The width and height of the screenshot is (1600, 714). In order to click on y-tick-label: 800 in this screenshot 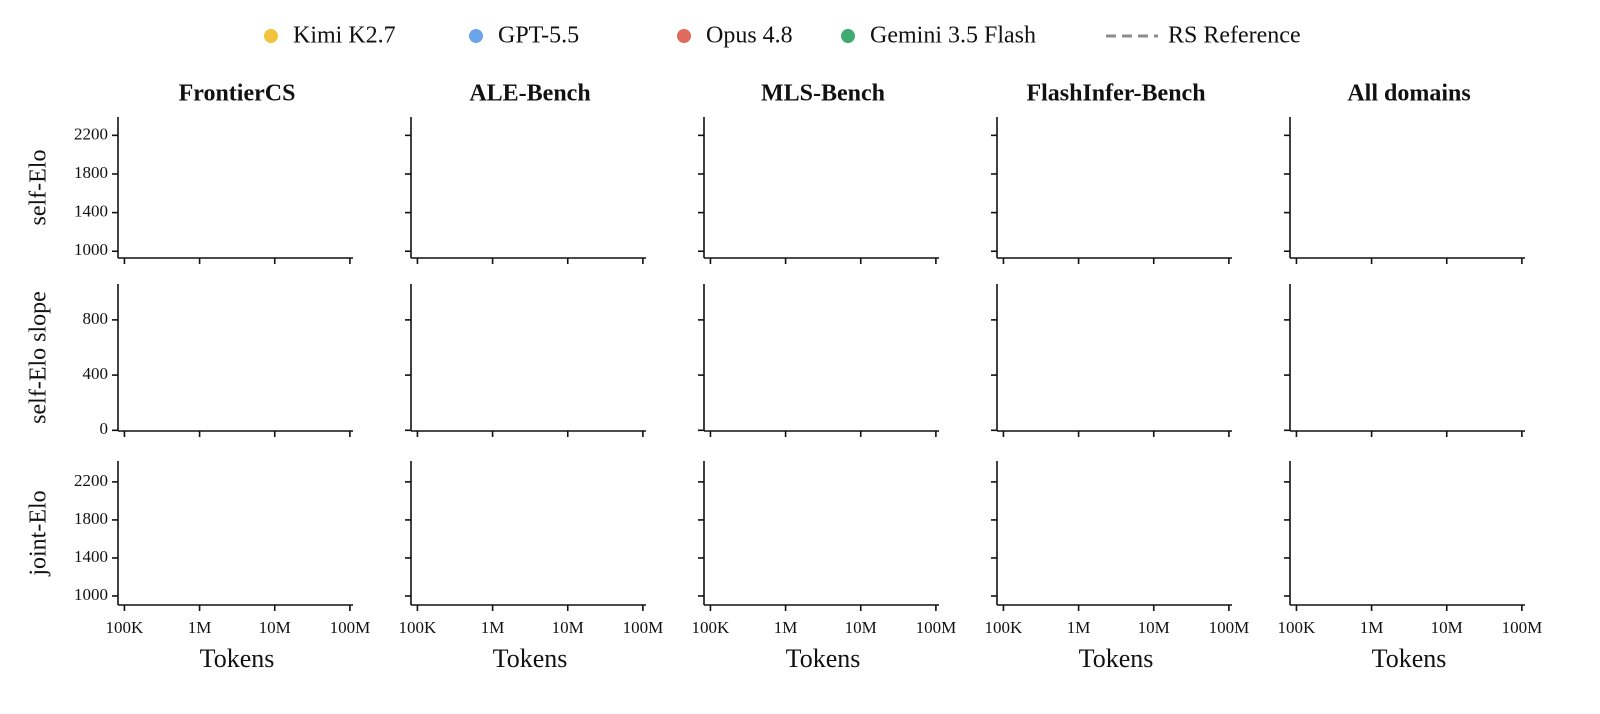, I will do `click(96, 318)`.